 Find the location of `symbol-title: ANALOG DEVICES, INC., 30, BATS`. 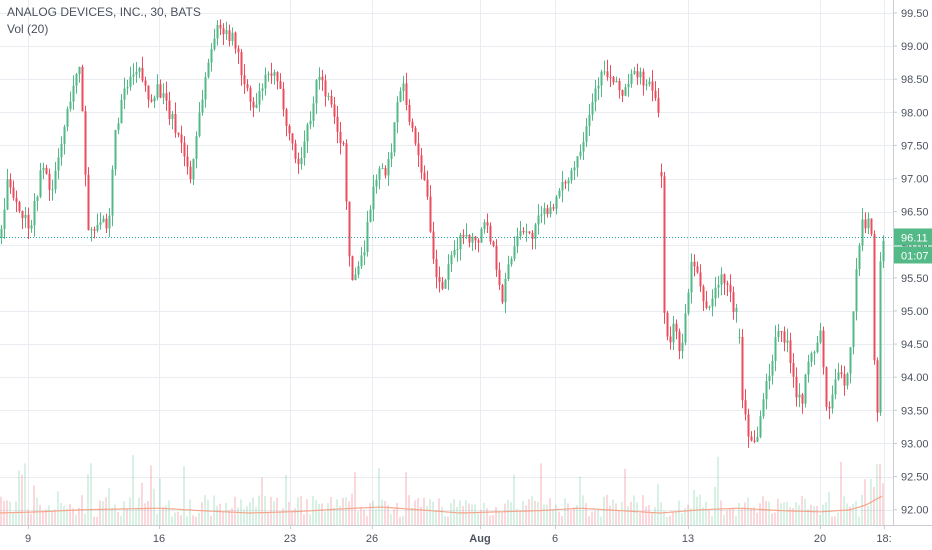

symbol-title: ANALOG DEVICES, INC., 30, BATS is located at coordinates (104, 12).